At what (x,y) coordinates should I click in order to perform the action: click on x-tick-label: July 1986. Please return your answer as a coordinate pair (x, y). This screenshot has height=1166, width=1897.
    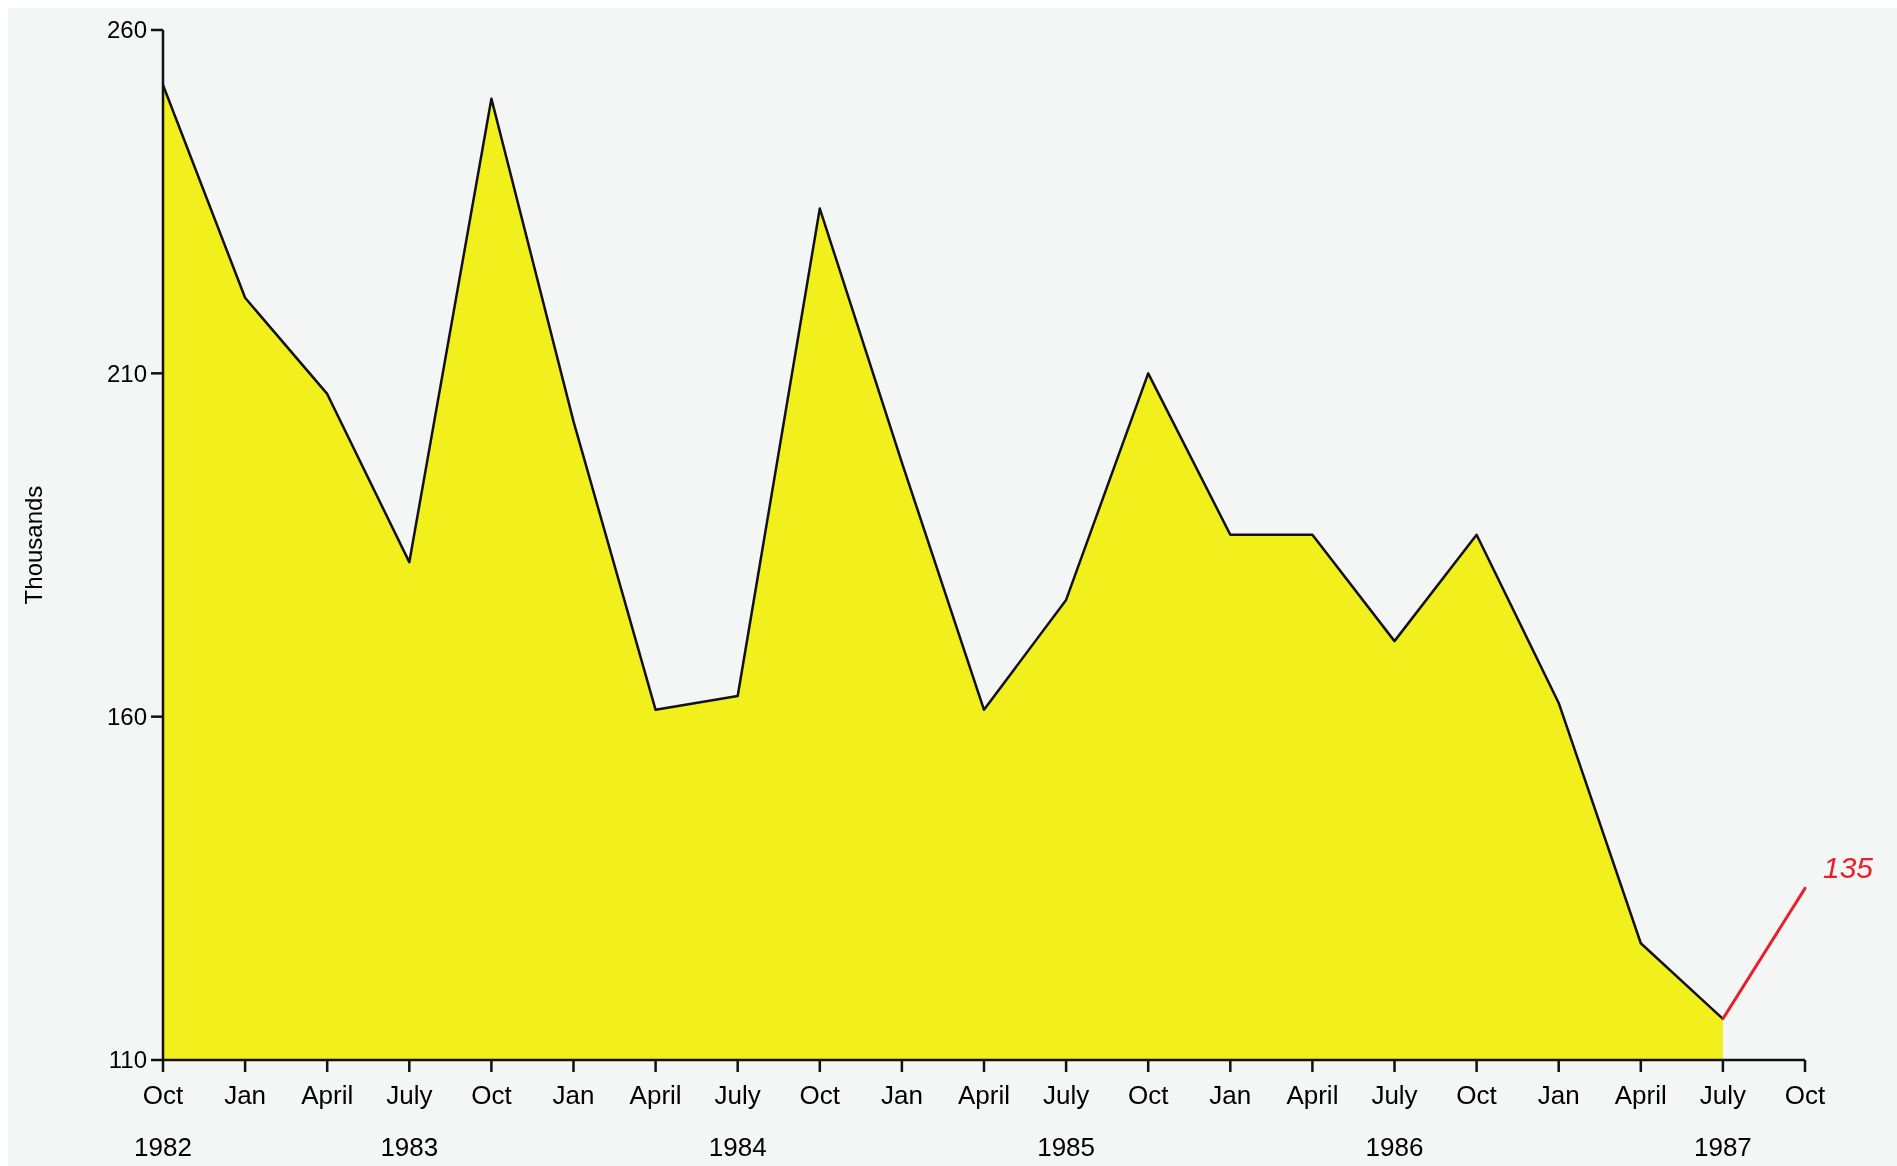
    Looking at the image, I should click on (1394, 1121).